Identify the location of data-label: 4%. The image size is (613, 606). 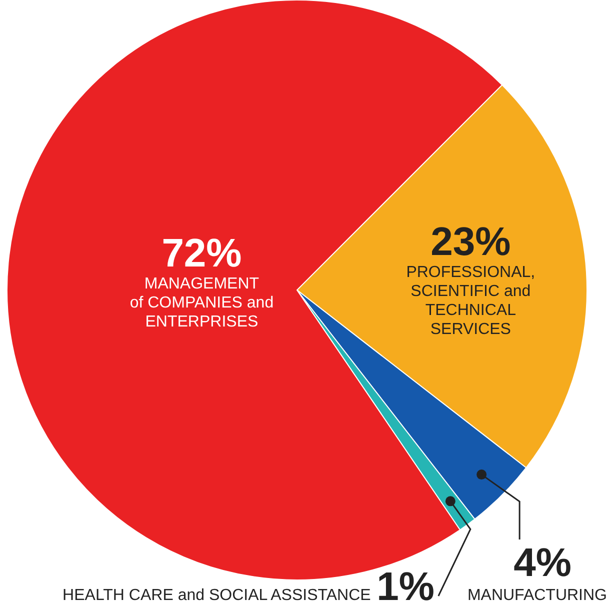
(543, 563).